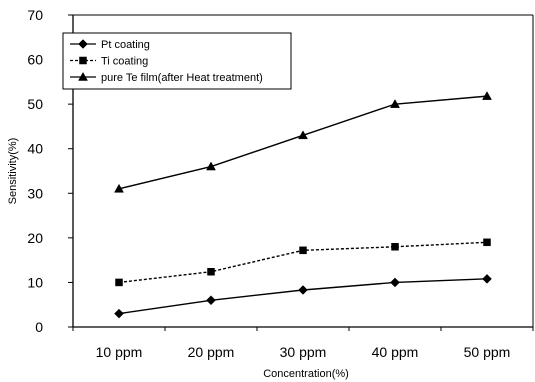 Image resolution: width=535 pixels, height=382 pixels. I want to click on x-tick-label: 50 ppm, so click(487, 352).